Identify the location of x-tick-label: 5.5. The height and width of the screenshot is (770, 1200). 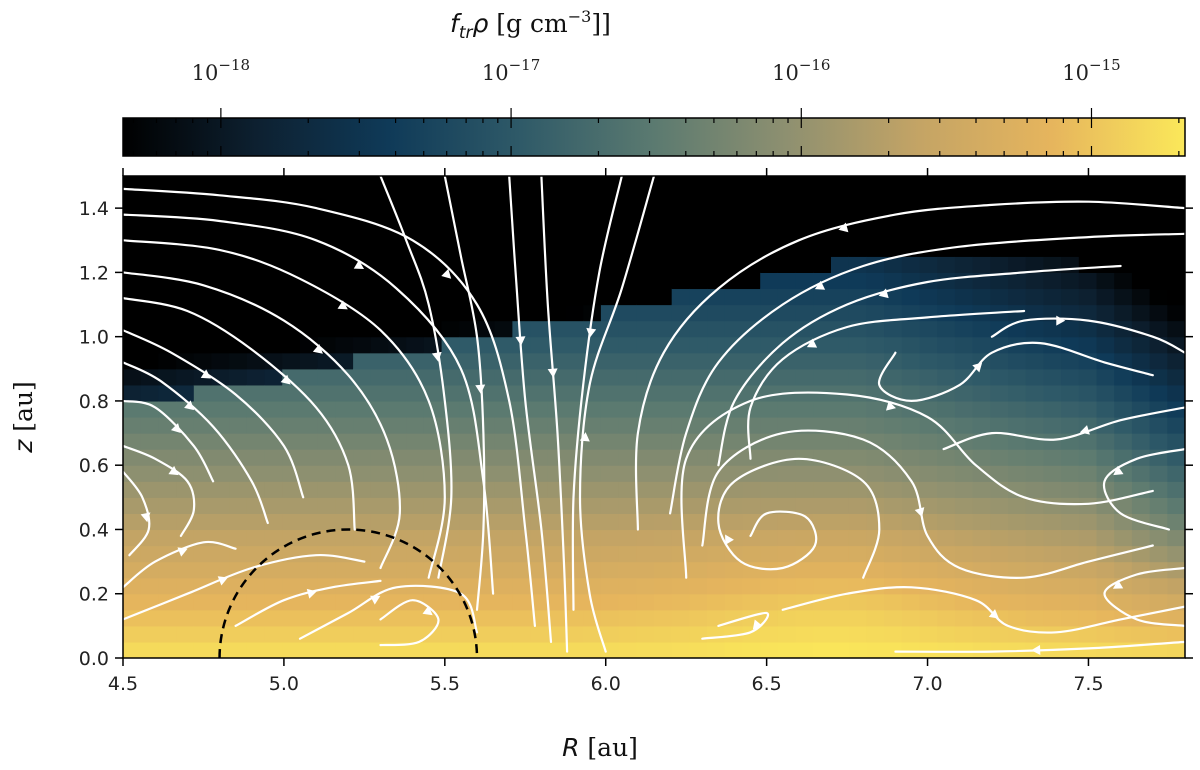
(445, 684).